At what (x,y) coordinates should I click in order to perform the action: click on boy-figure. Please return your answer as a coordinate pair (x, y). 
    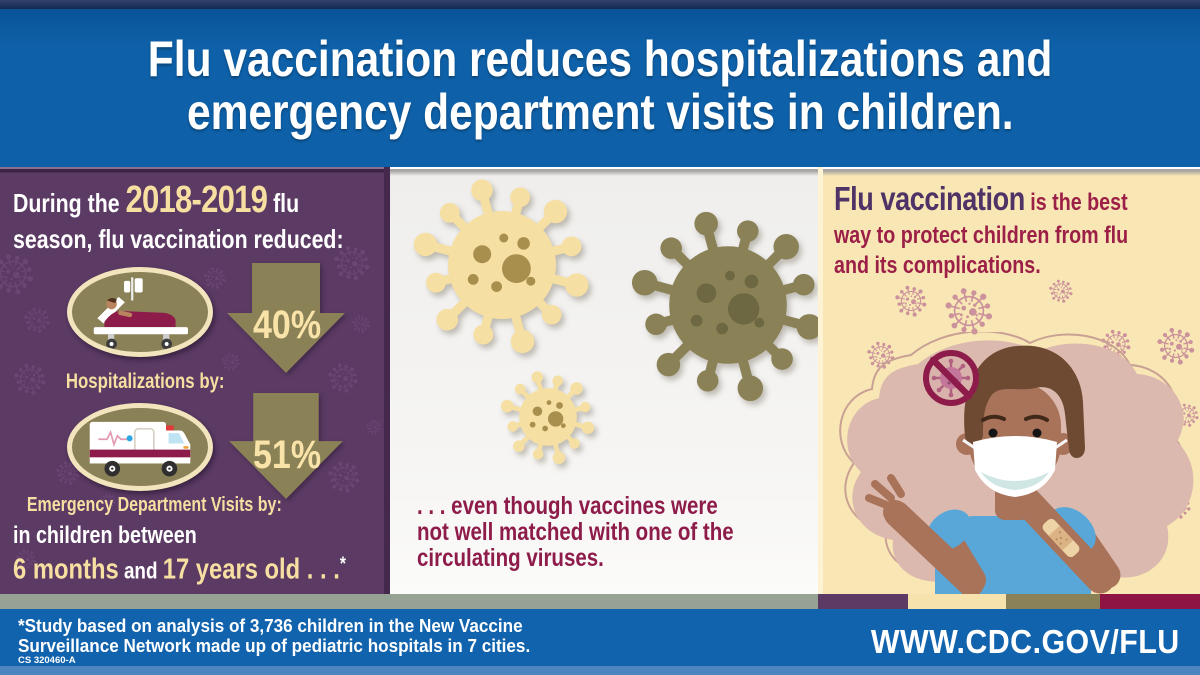
    Looking at the image, I should click on (993, 469).